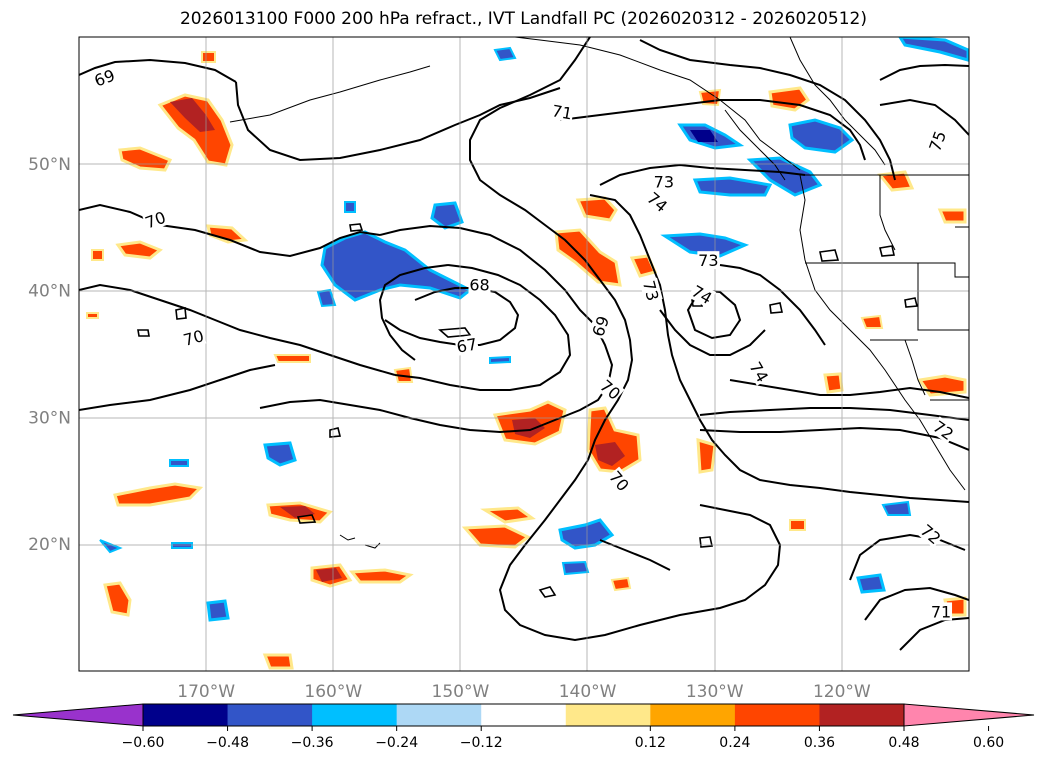  What do you see at coordinates (461, 692) in the screenshot?
I see `lon-tick-label: 150°W` at bounding box center [461, 692].